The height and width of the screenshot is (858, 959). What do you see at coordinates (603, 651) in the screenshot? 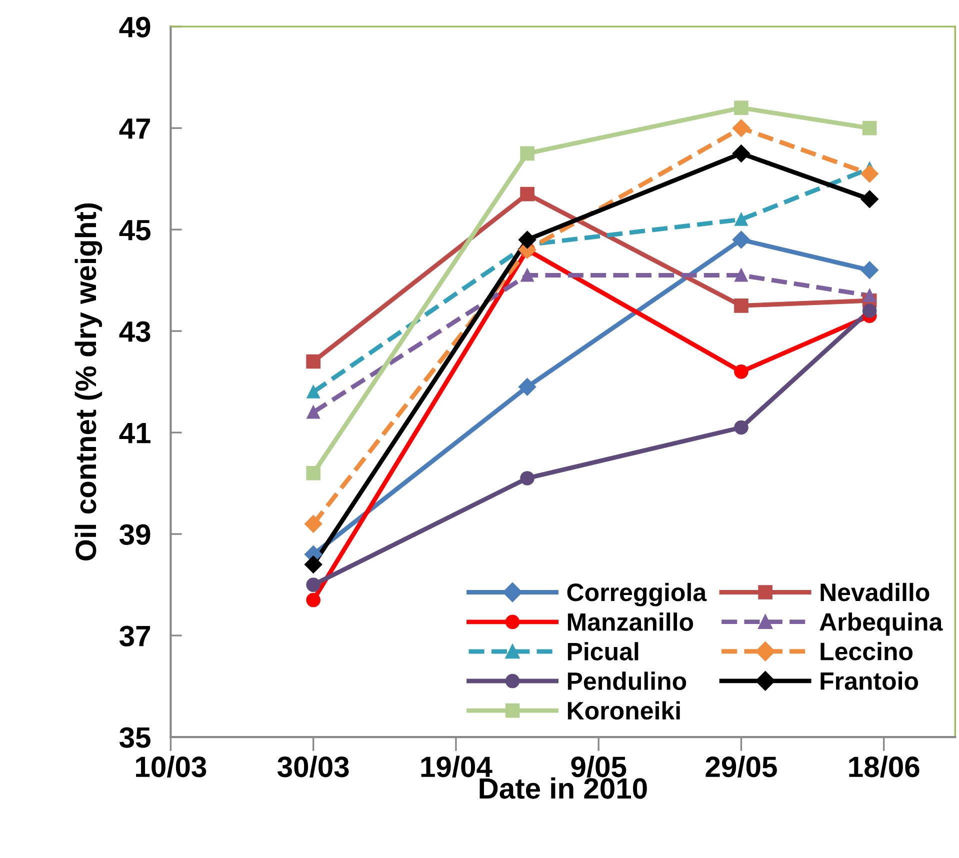
I see `legend-label: Picual` at bounding box center [603, 651].